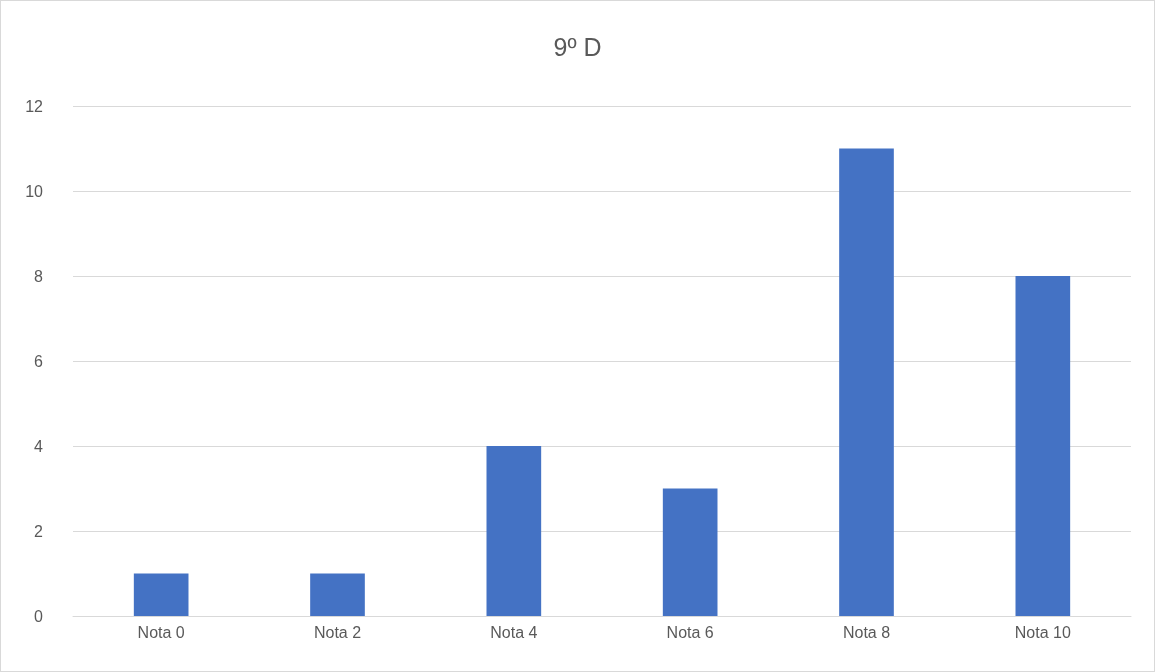 Image resolution: width=1155 pixels, height=672 pixels. What do you see at coordinates (690, 632) in the screenshot?
I see `x-tick-label: Nota 6` at bounding box center [690, 632].